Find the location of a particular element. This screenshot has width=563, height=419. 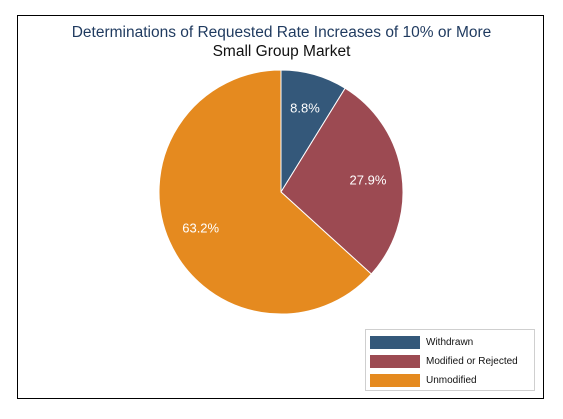

chart-subtitle: Small Group Market is located at coordinates (281, 51).